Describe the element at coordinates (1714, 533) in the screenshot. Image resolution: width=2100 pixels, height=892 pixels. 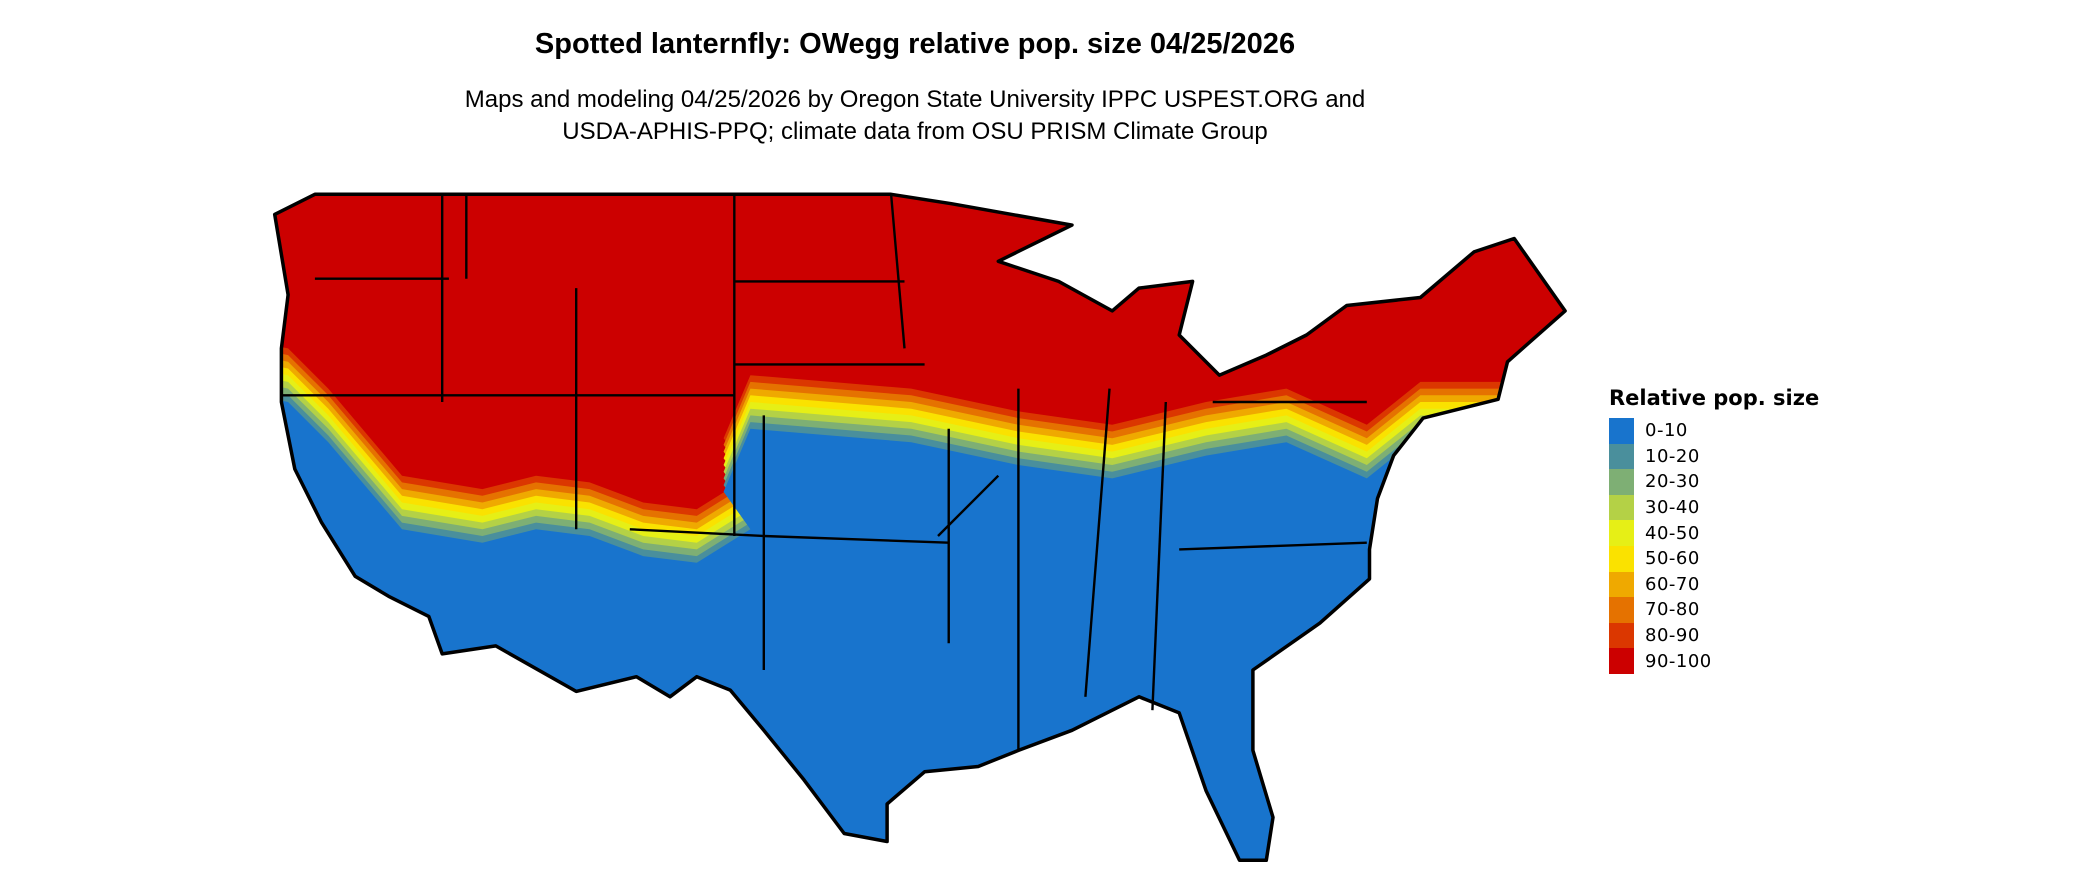
I see `legend-item: 40-50` at that location.